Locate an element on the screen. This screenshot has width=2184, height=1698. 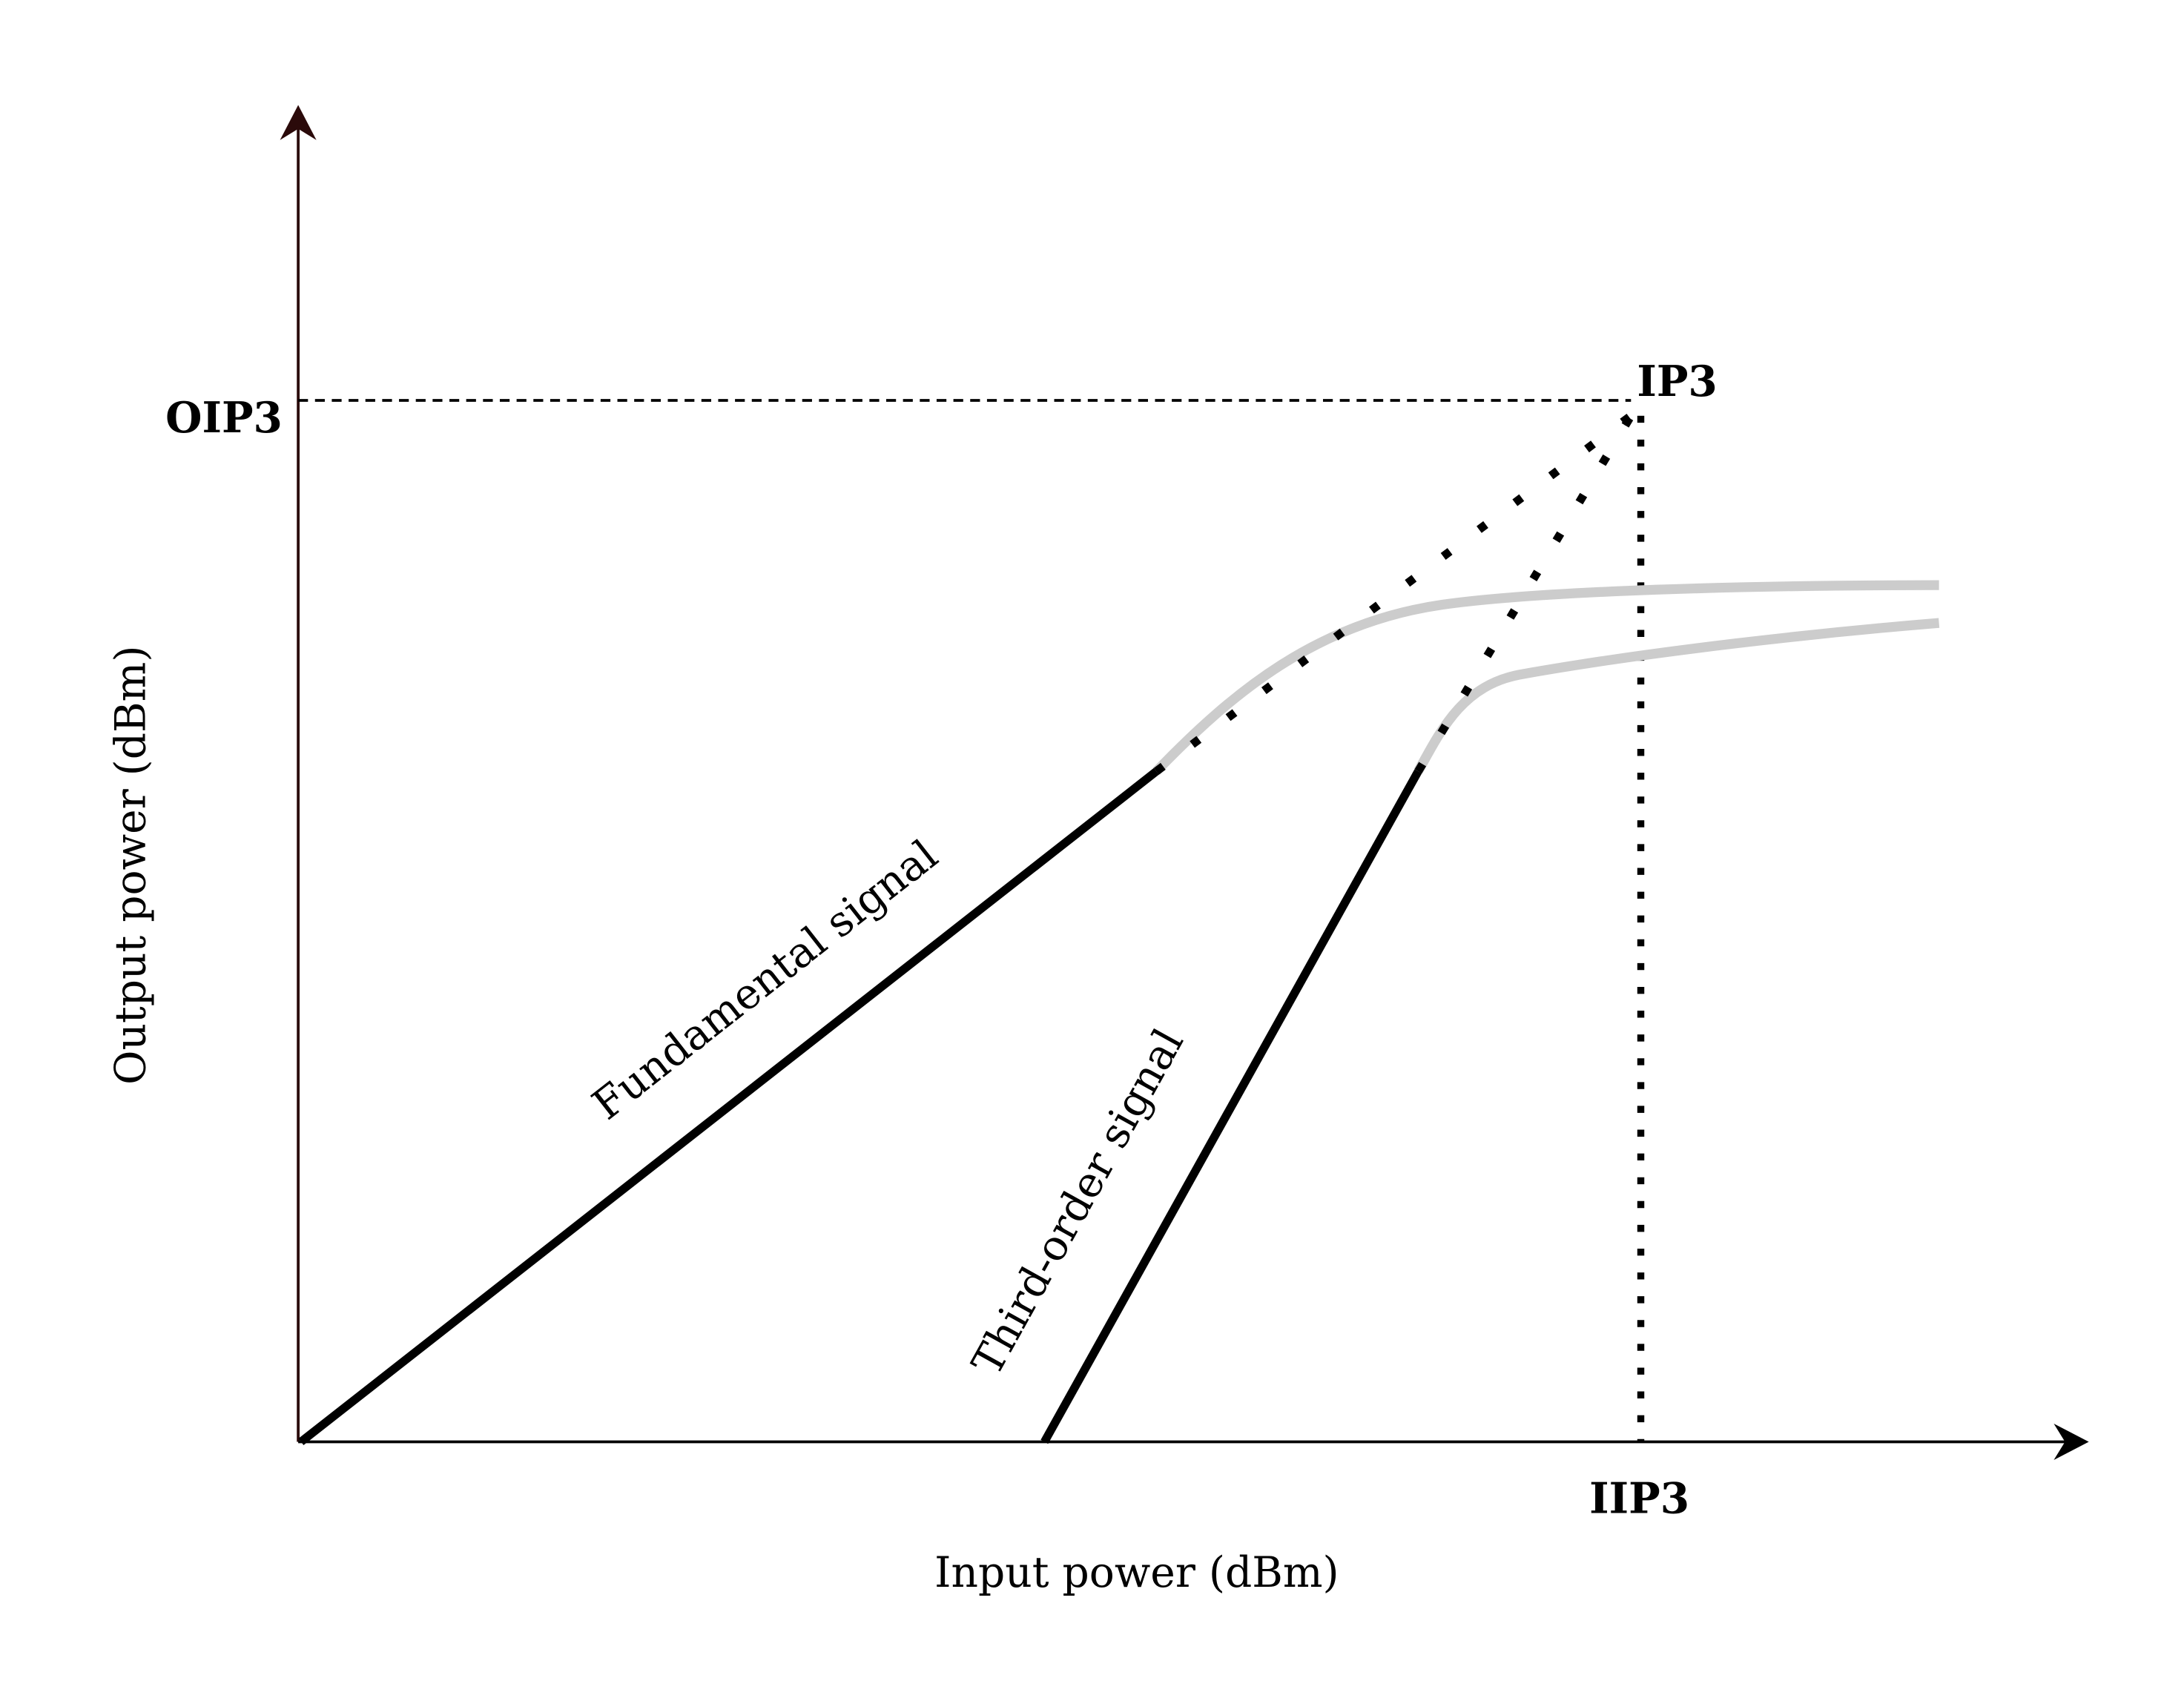
fundamental-compression is located at coordinates (1545, 677).